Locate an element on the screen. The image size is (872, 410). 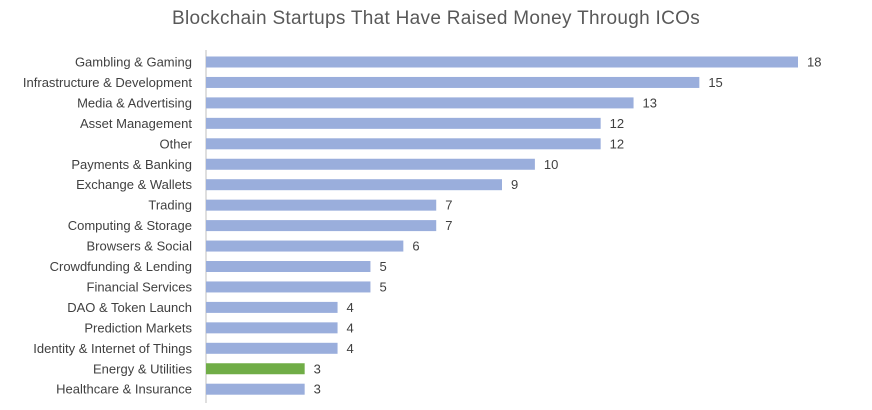
category-label: Energy & Utilities is located at coordinates (142, 368).